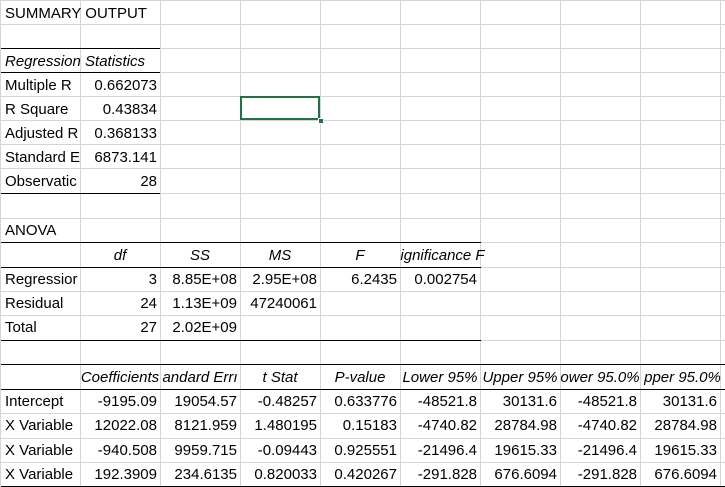  I want to click on coef-cell: 0.633776, so click(365, 401).